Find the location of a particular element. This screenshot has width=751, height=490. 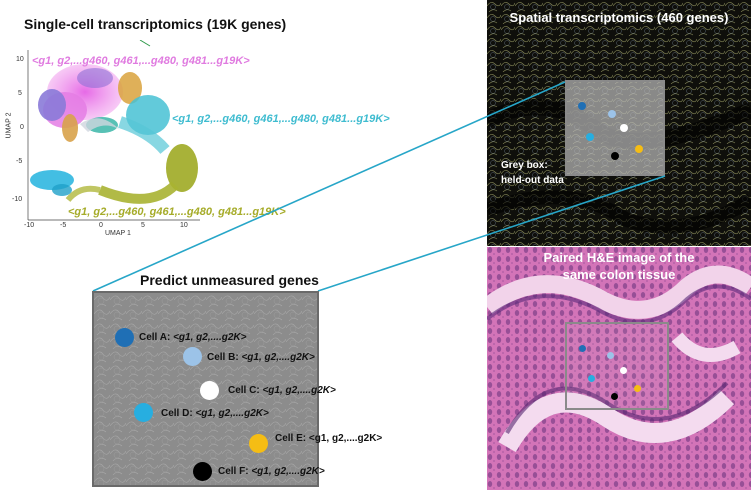

ytick: -10 is located at coordinates (17, 199).